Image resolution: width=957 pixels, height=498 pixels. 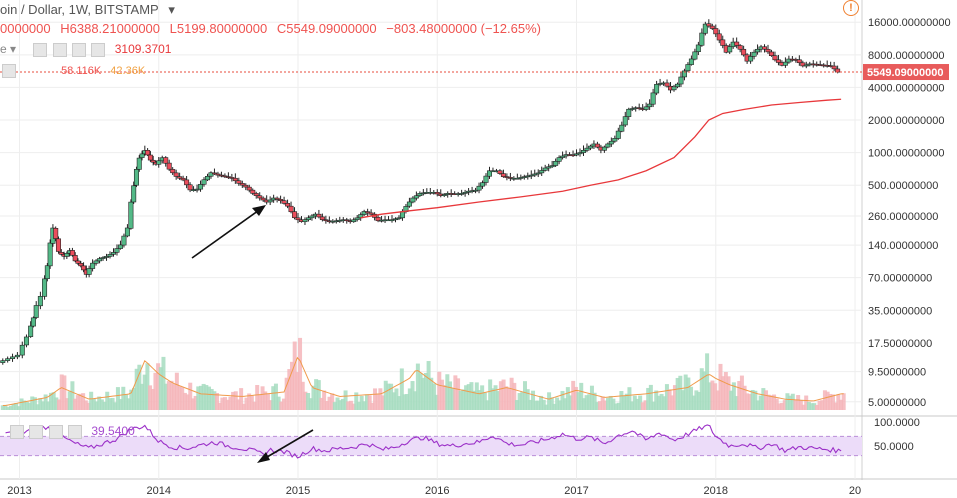 What do you see at coordinates (143, 49) in the screenshot?
I see `ma-value: 3109.3701` at bounding box center [143, 49].